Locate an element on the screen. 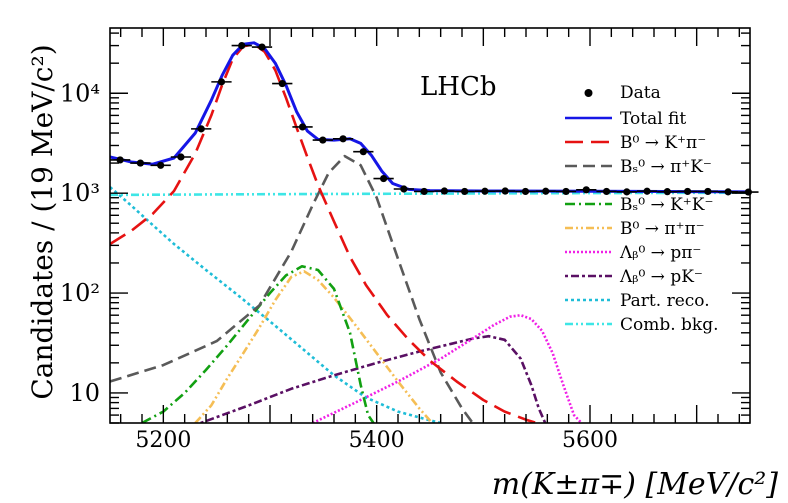 The width and height of the screenshot is (788, 503). y-tick-label: 10⁴ is located at coordinates (80, 93).